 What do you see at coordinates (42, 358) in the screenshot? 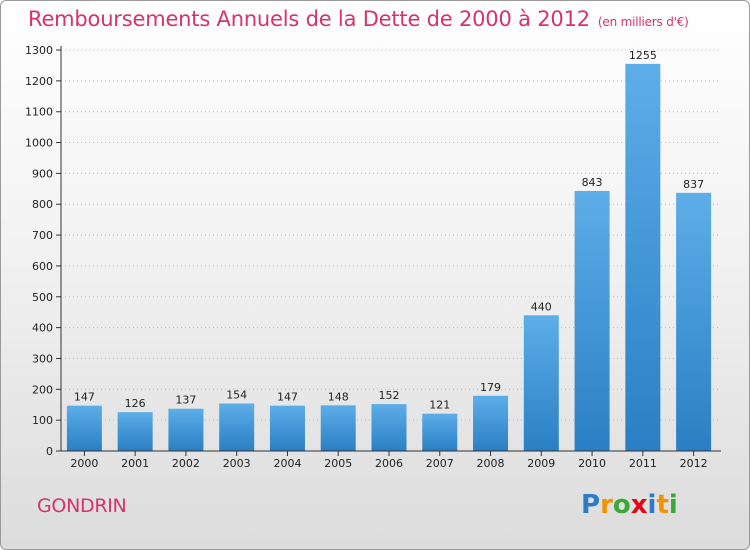
I see `y-tick-label: 300` at bounding box center [42, 358].